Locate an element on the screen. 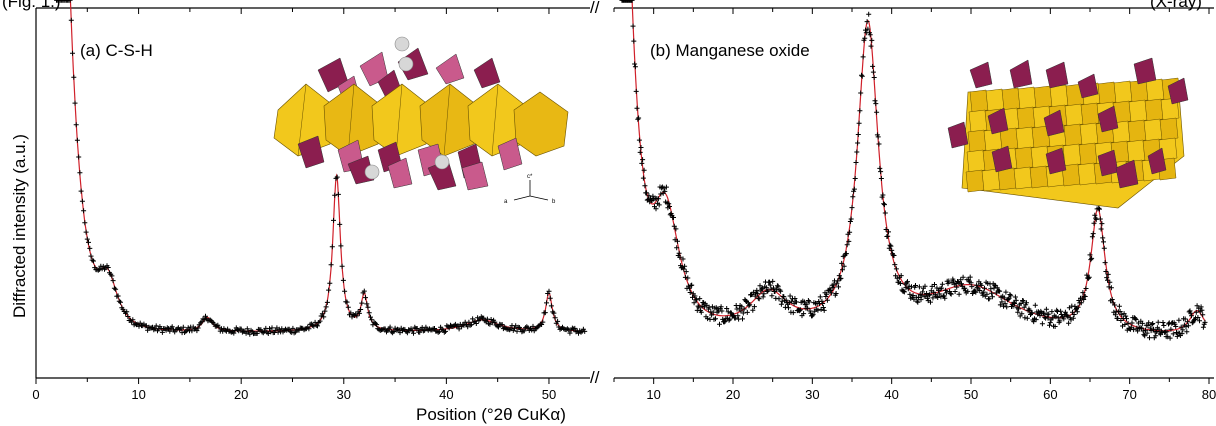 The width and height of the screenshot is (1216, 426). axis-b-label: b is located at coordinates (554, 202).